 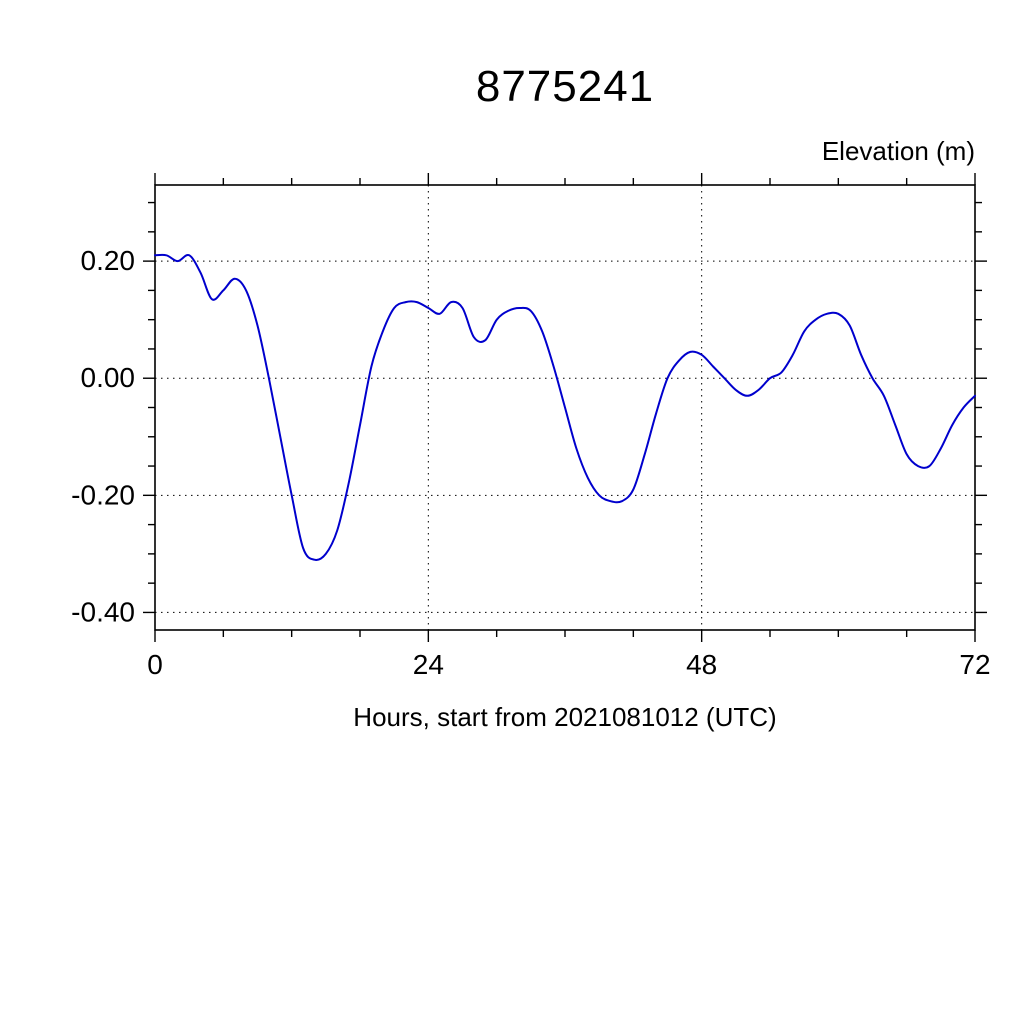 What do you see at coordinates (103, 611) in the screenshot?
I see `y-tick-label: -0.40` at bounding box center [103, 611].